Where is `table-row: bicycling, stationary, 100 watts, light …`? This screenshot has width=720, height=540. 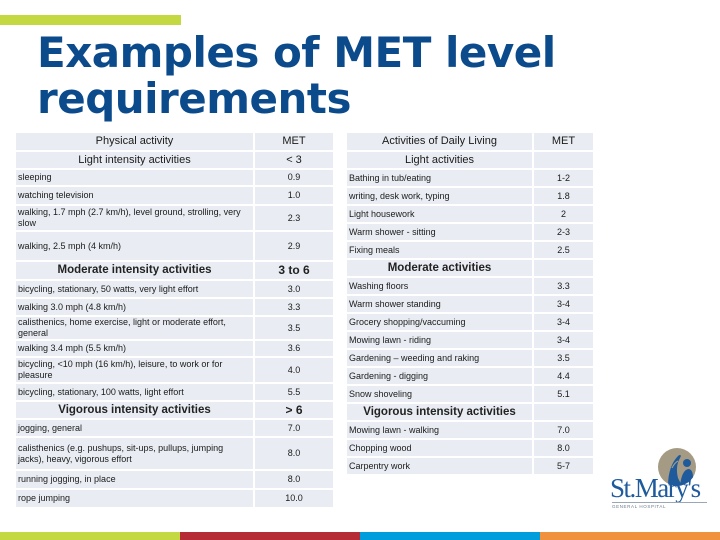
table-row: bicycling, stationary, 100 watts, light … is located at coordinates (174, 392).